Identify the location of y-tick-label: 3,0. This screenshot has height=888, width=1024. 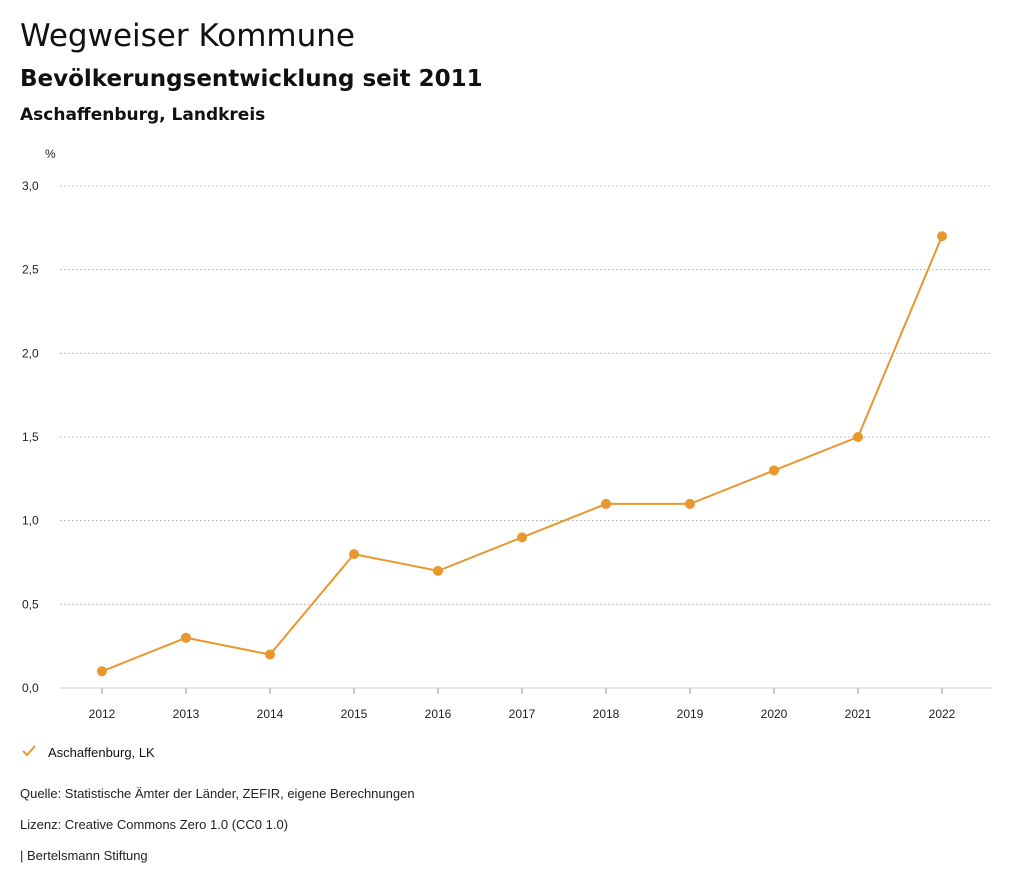
(30, 186).